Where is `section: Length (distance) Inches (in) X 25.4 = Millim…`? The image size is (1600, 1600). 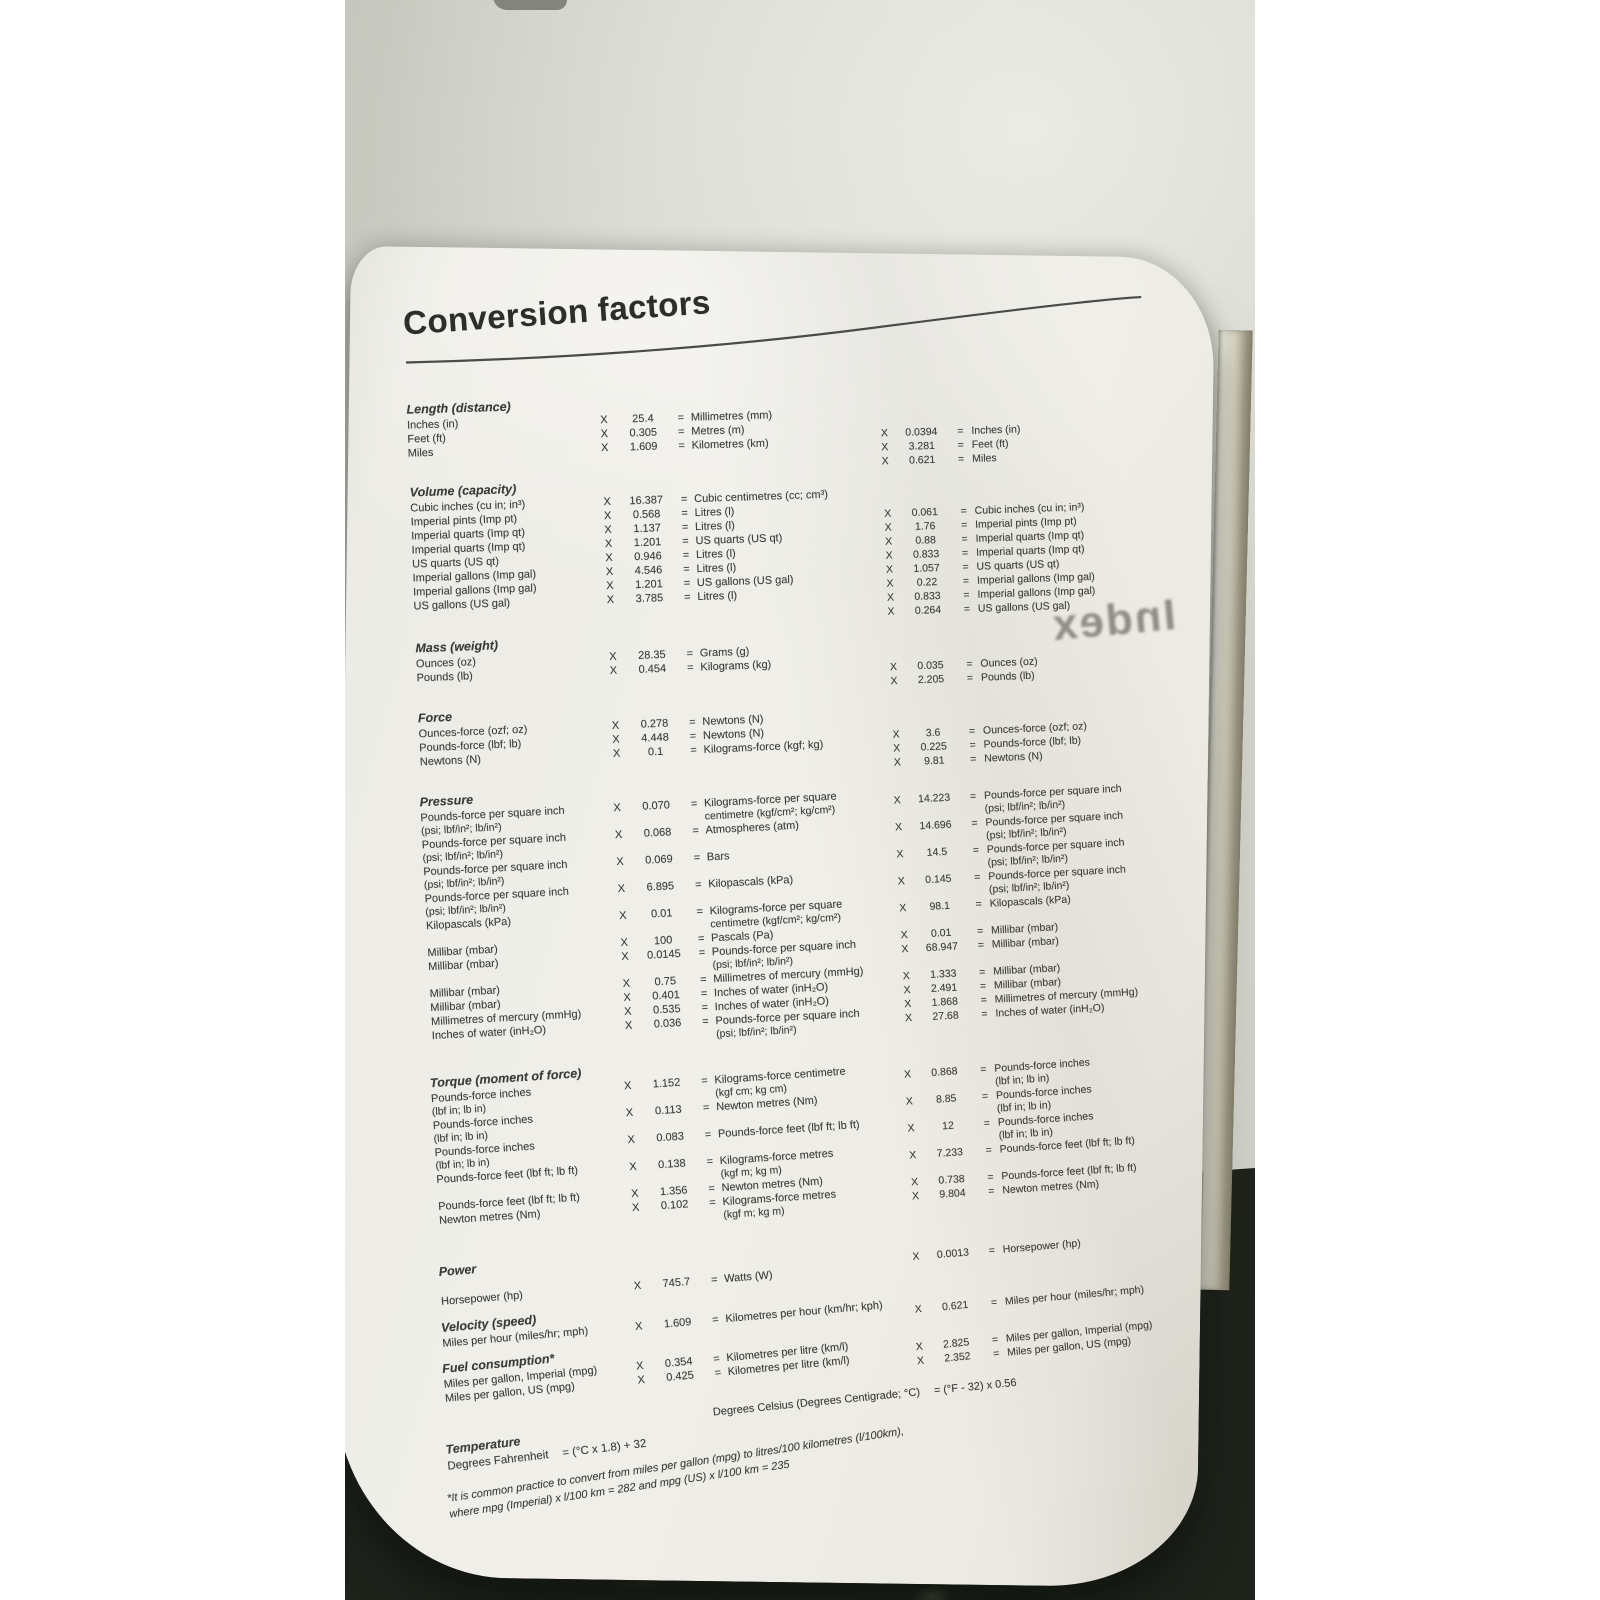
section: Length (distance) Inches (in) X 25.4 = Millim… is located at coordinates (787, 427).